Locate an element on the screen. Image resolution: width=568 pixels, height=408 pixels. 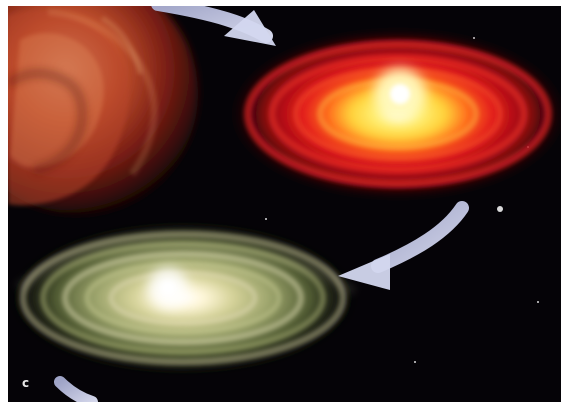
arrow-bottom-edge is located at coordinates (76, 389).